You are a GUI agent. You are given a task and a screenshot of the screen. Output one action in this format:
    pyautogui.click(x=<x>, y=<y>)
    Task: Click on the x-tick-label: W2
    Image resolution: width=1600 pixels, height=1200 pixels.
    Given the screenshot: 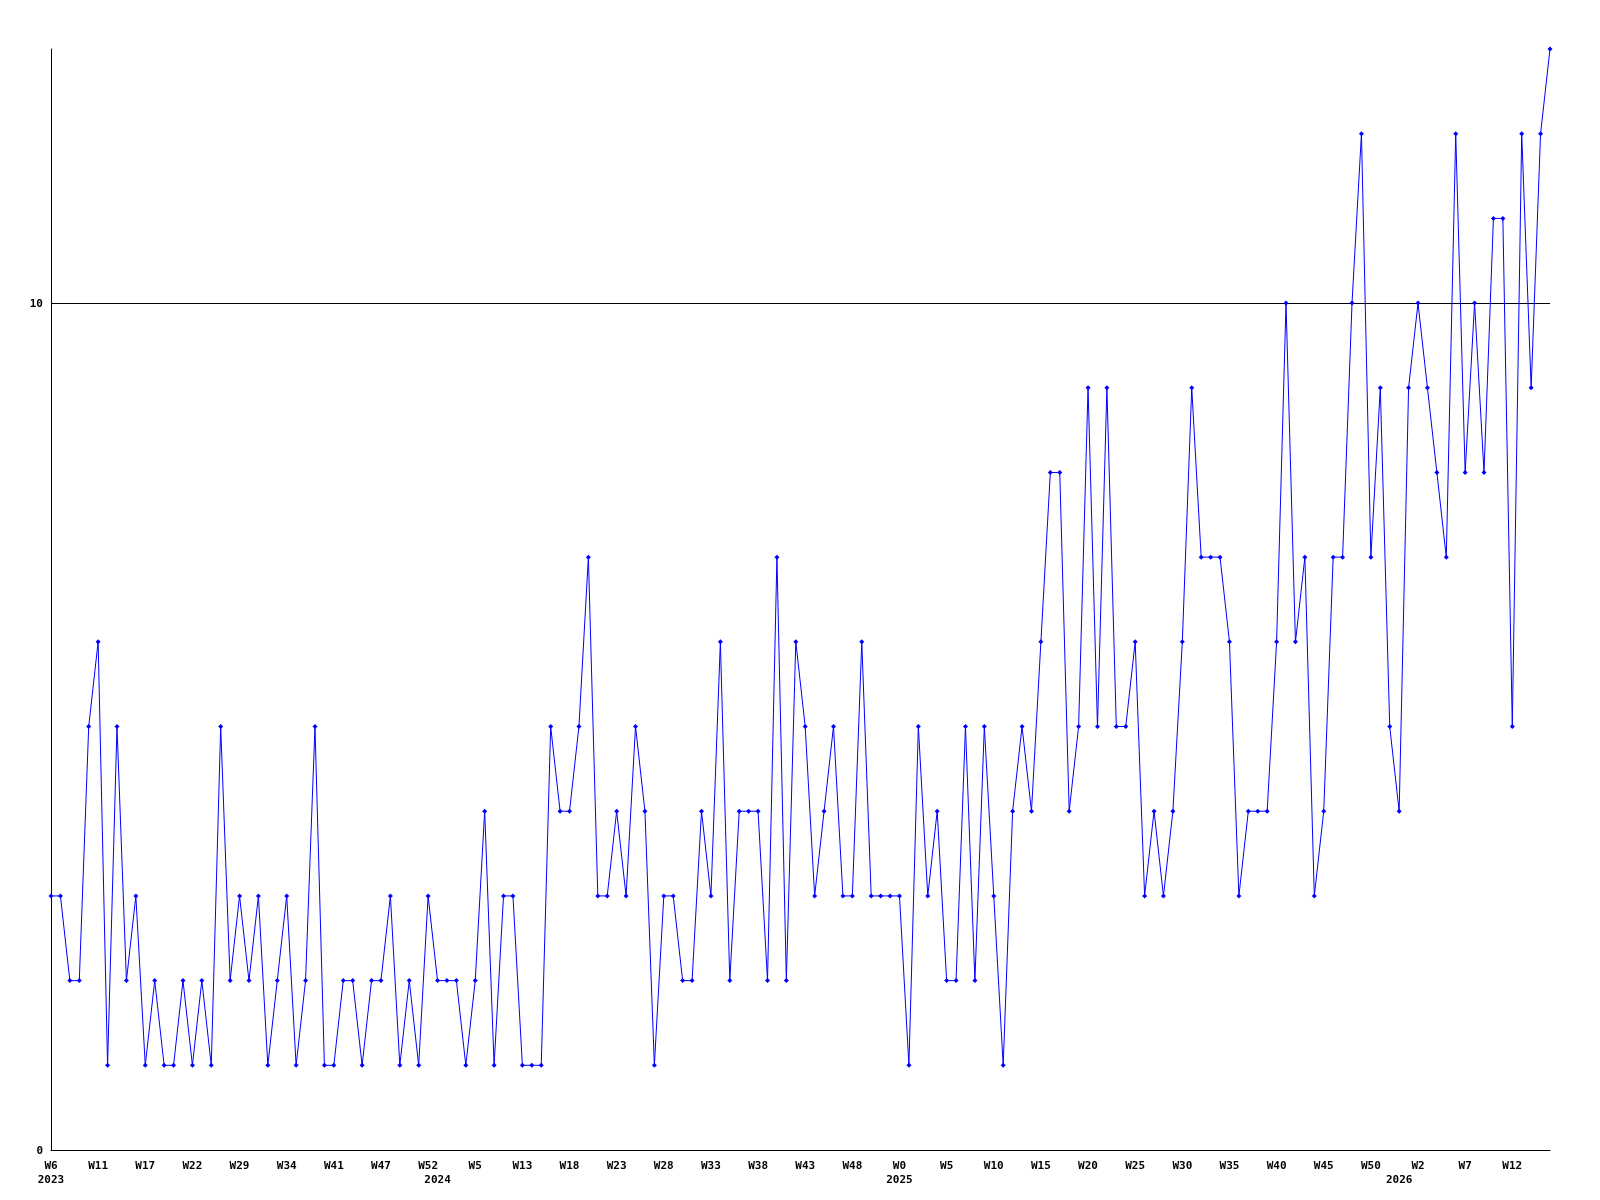 What is the action you would take?
    pyautogui.click(x=1418, y=1165)
    